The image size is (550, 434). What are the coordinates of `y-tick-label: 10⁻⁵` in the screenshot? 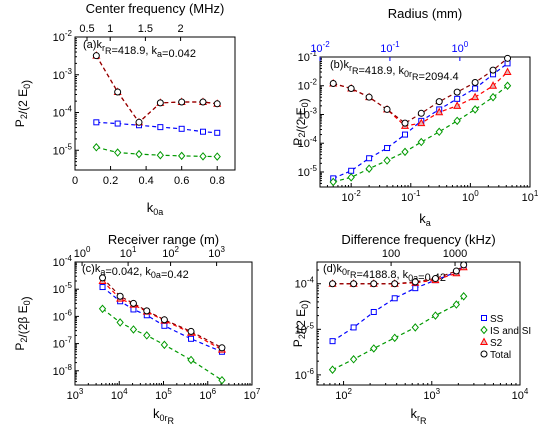 It's located at (308, 171).